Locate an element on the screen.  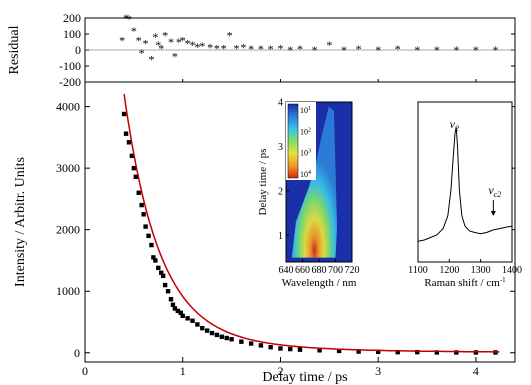
residual-y-tick-label: 100 is located at coordinates (72, 34).